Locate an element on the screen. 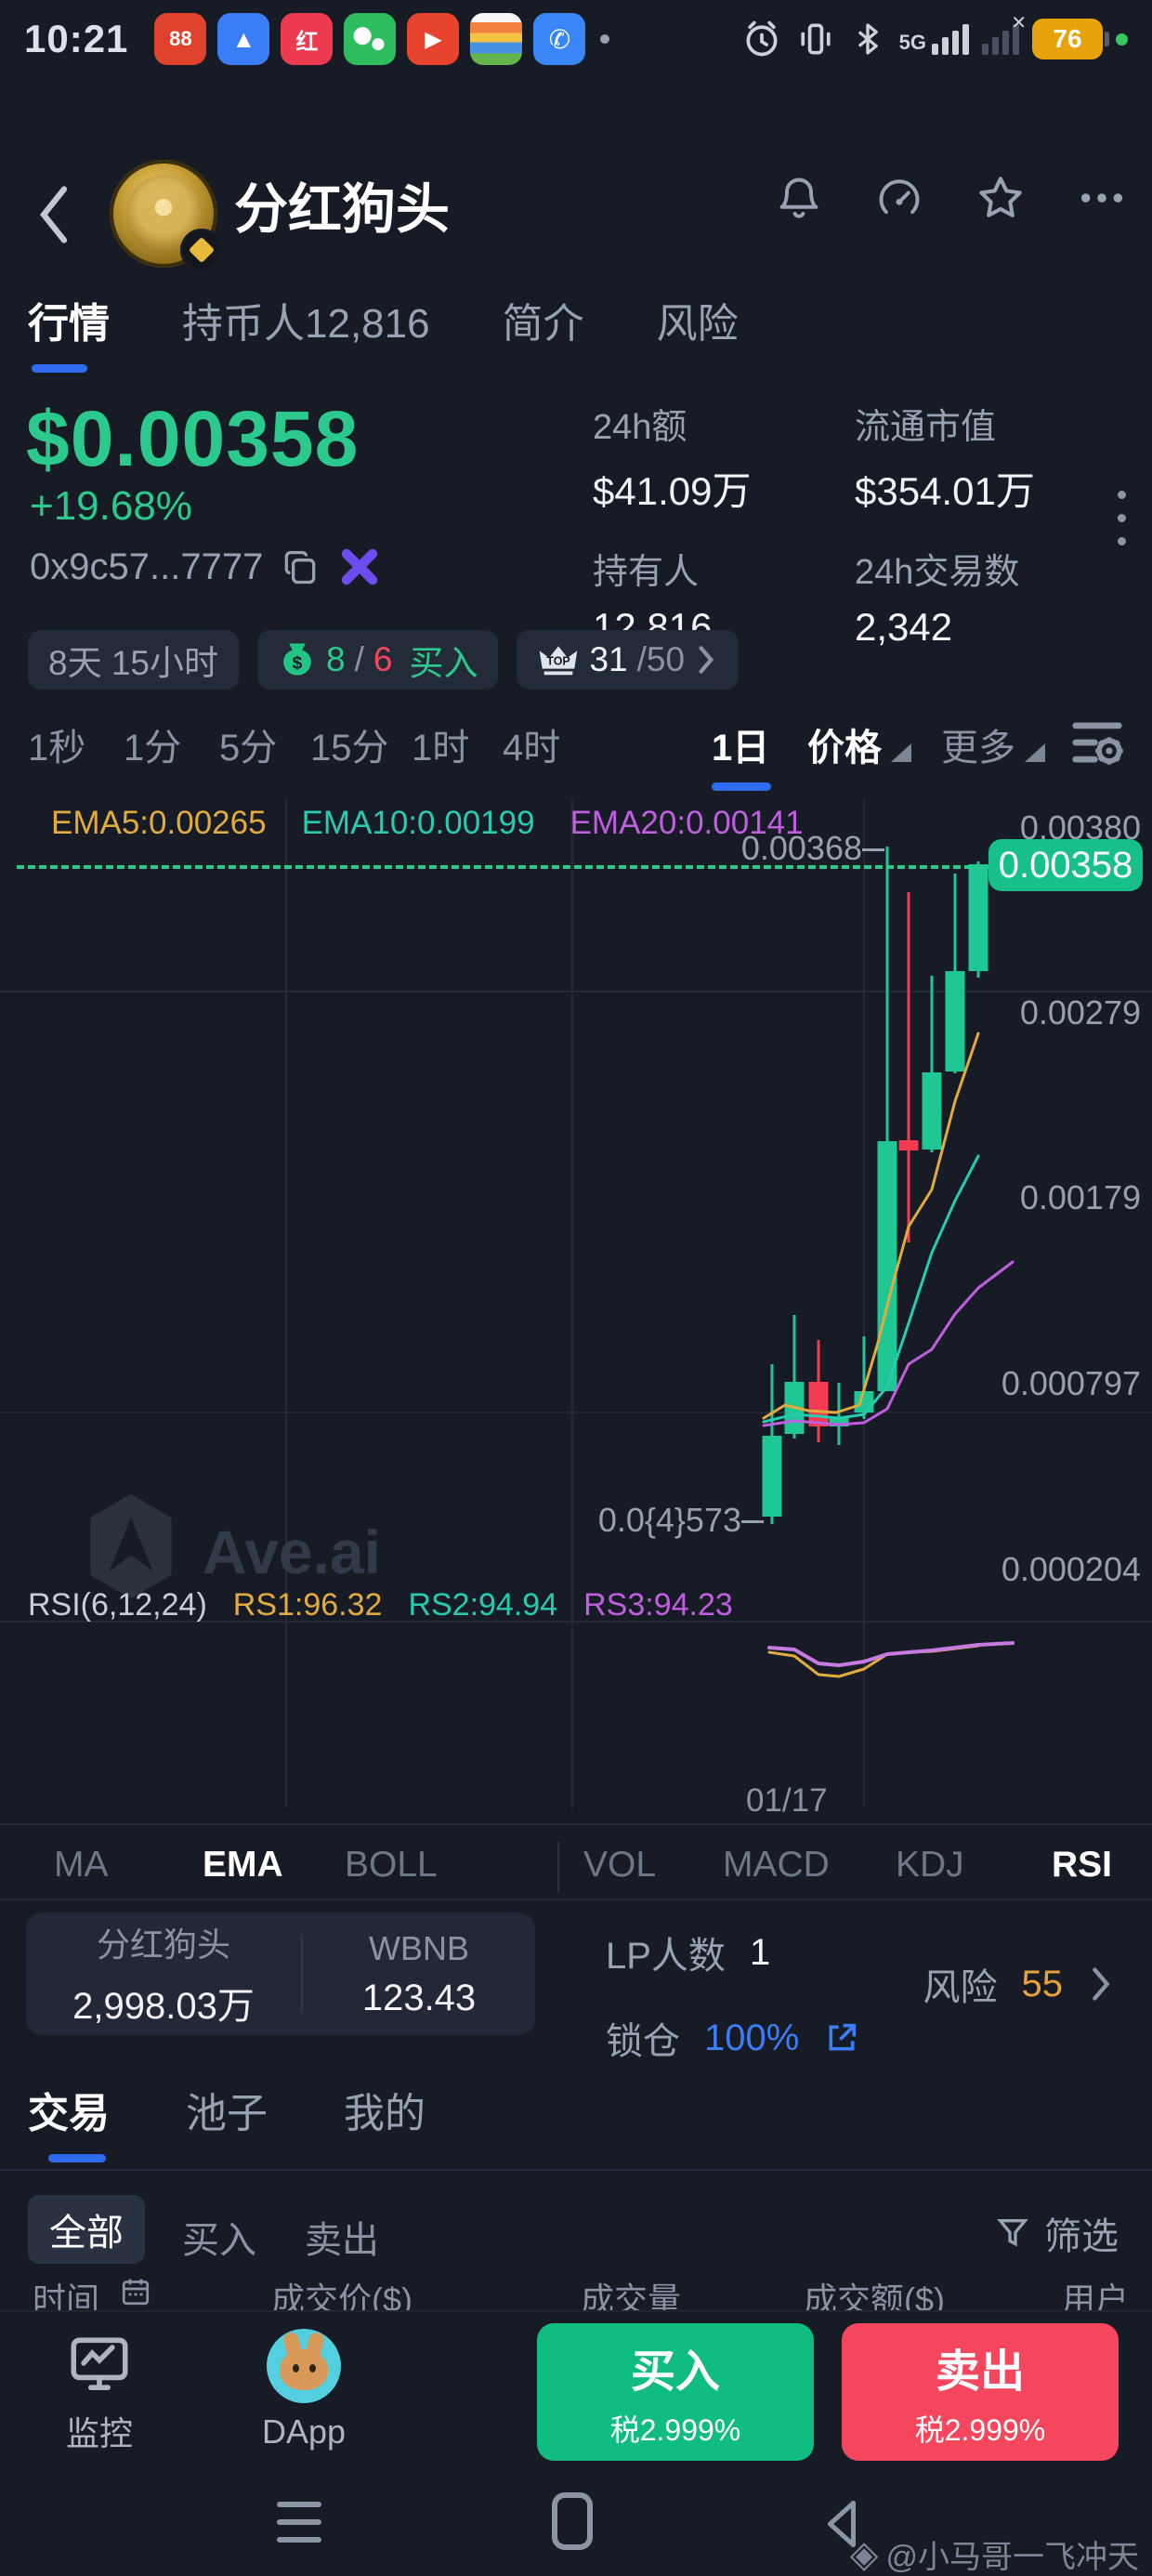 The width and height of the screenshot is (1152, 2576). active-tab-indicator is located at coordinates (59, 368).